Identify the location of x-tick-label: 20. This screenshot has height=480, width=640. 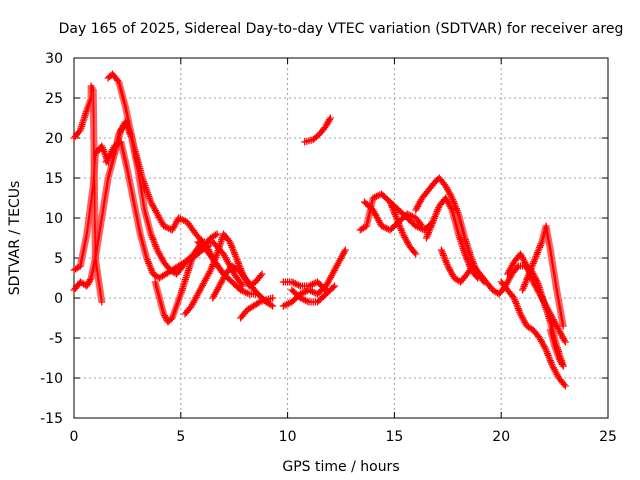
(501, 437).